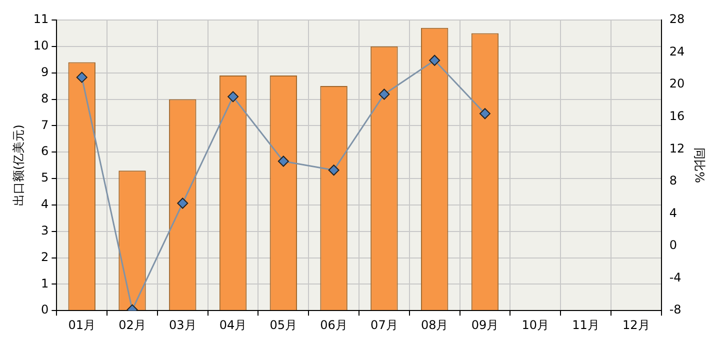 The image size is (720, 340). Describe the element at coordinates (45, 204) in the screenshot. I see `y-tick-label: 4` at that location.